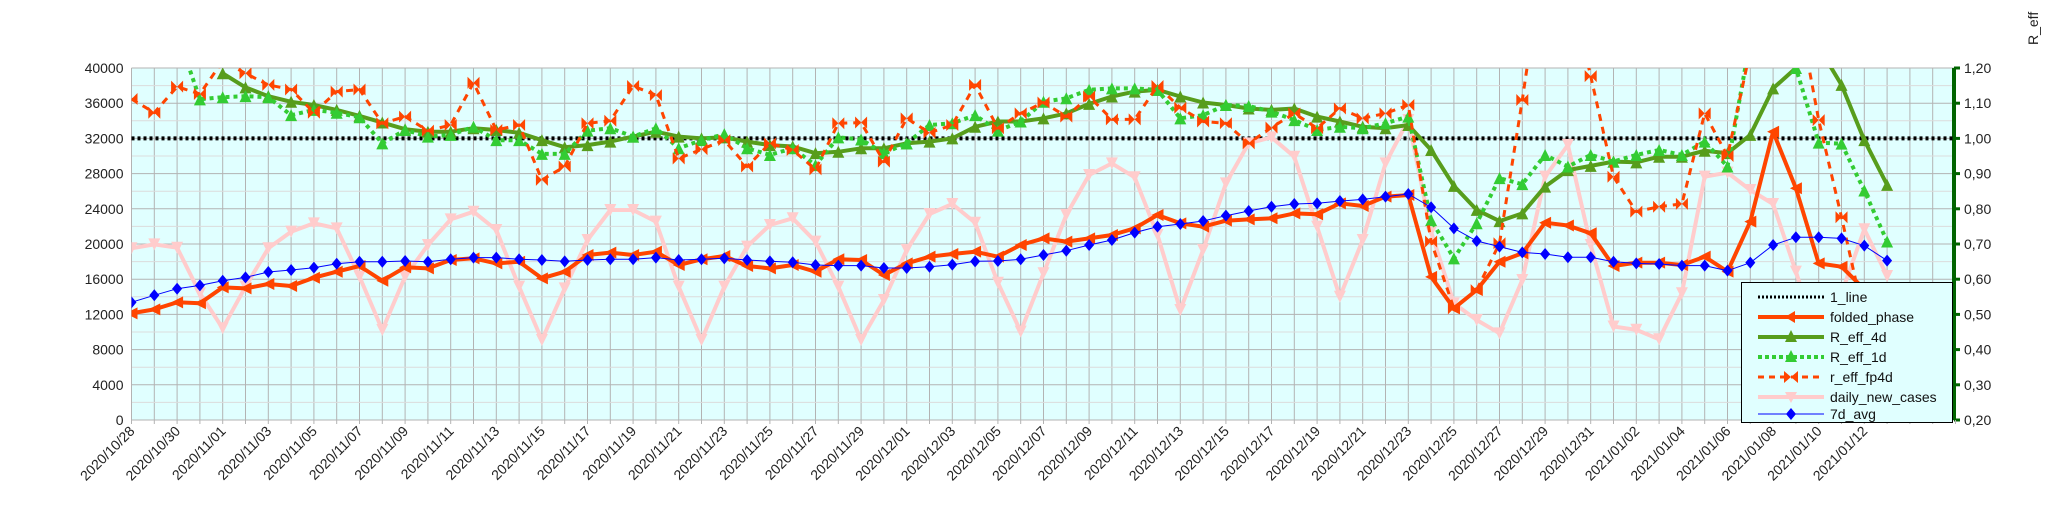  What do you see at coordinates (104, 314) in the screenshot?
I see `left-tick-label: 12000` at bounding box center [104, 314].